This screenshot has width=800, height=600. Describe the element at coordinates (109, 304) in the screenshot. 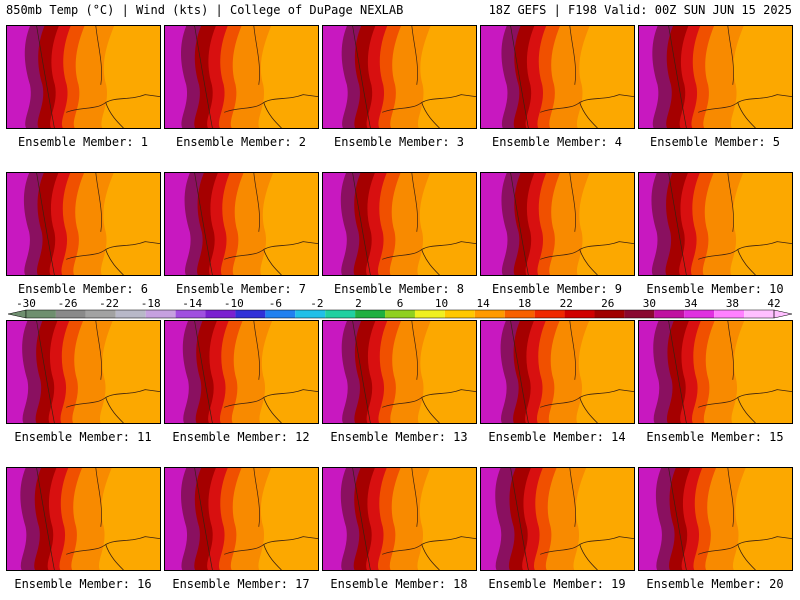

I see `colorbar-tick-label: -22` at that location.